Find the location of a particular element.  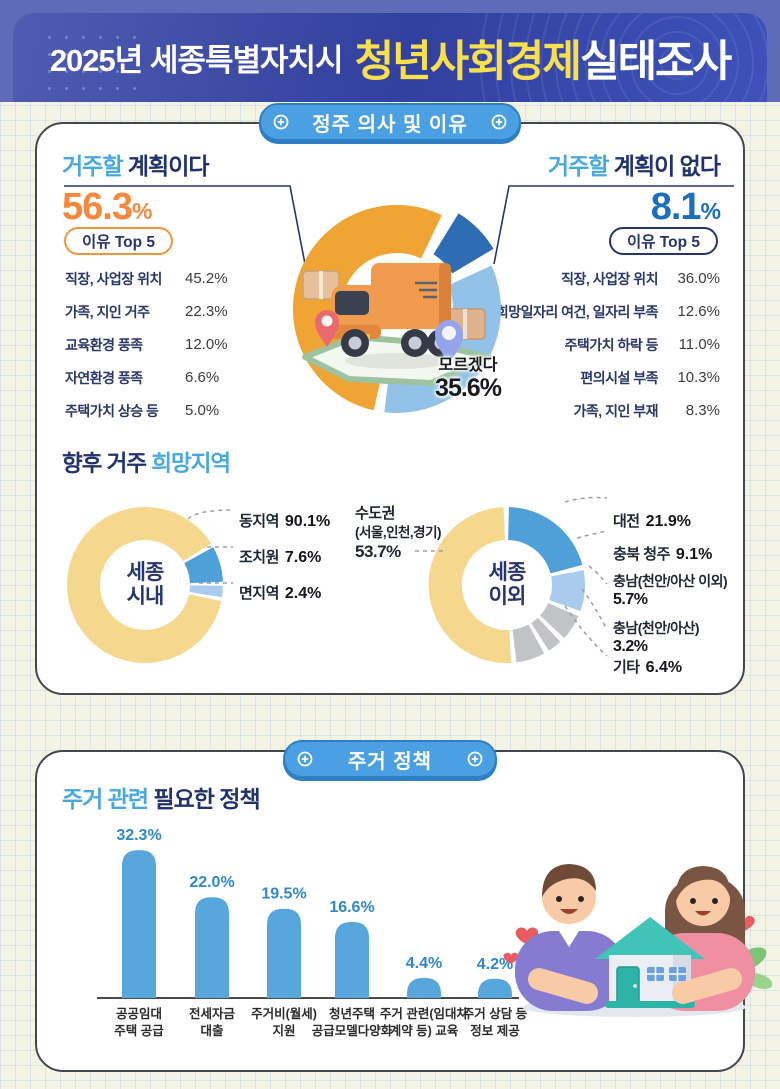

plan-yes-title-rest: 계획이다 is located at coordinates (166, 166).